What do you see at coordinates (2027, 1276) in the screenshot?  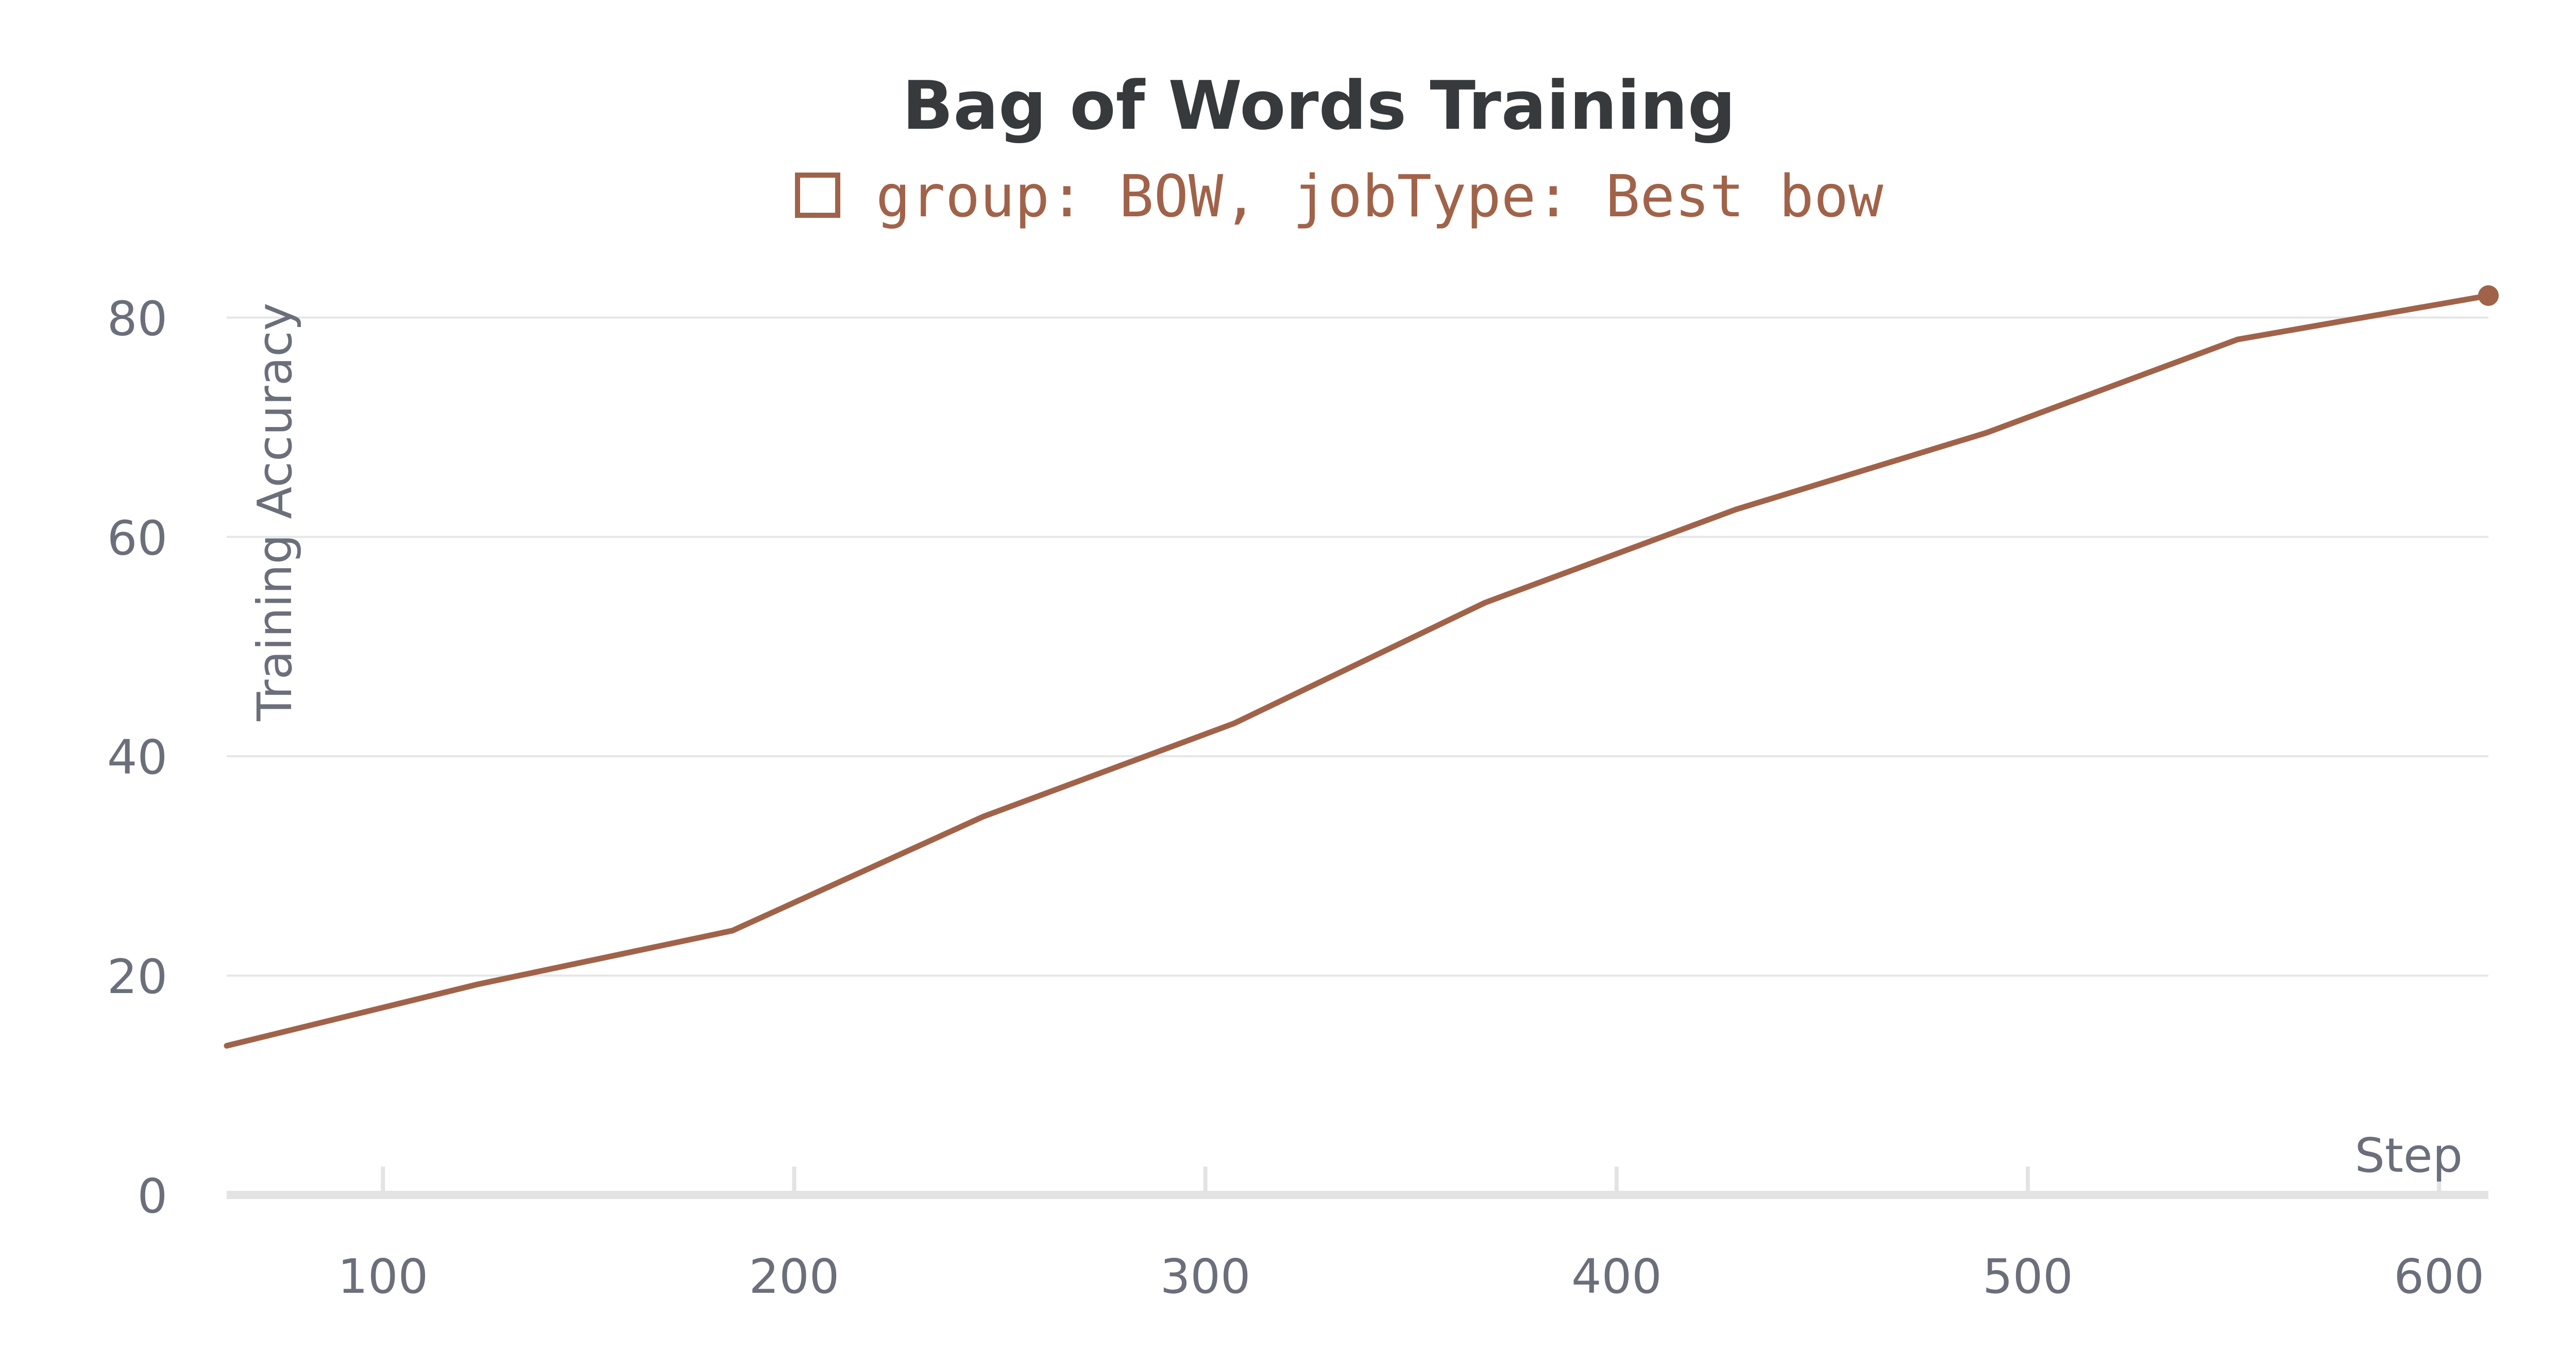 I see `x-tick-label: 500` at bounding box center [2027, 1276].